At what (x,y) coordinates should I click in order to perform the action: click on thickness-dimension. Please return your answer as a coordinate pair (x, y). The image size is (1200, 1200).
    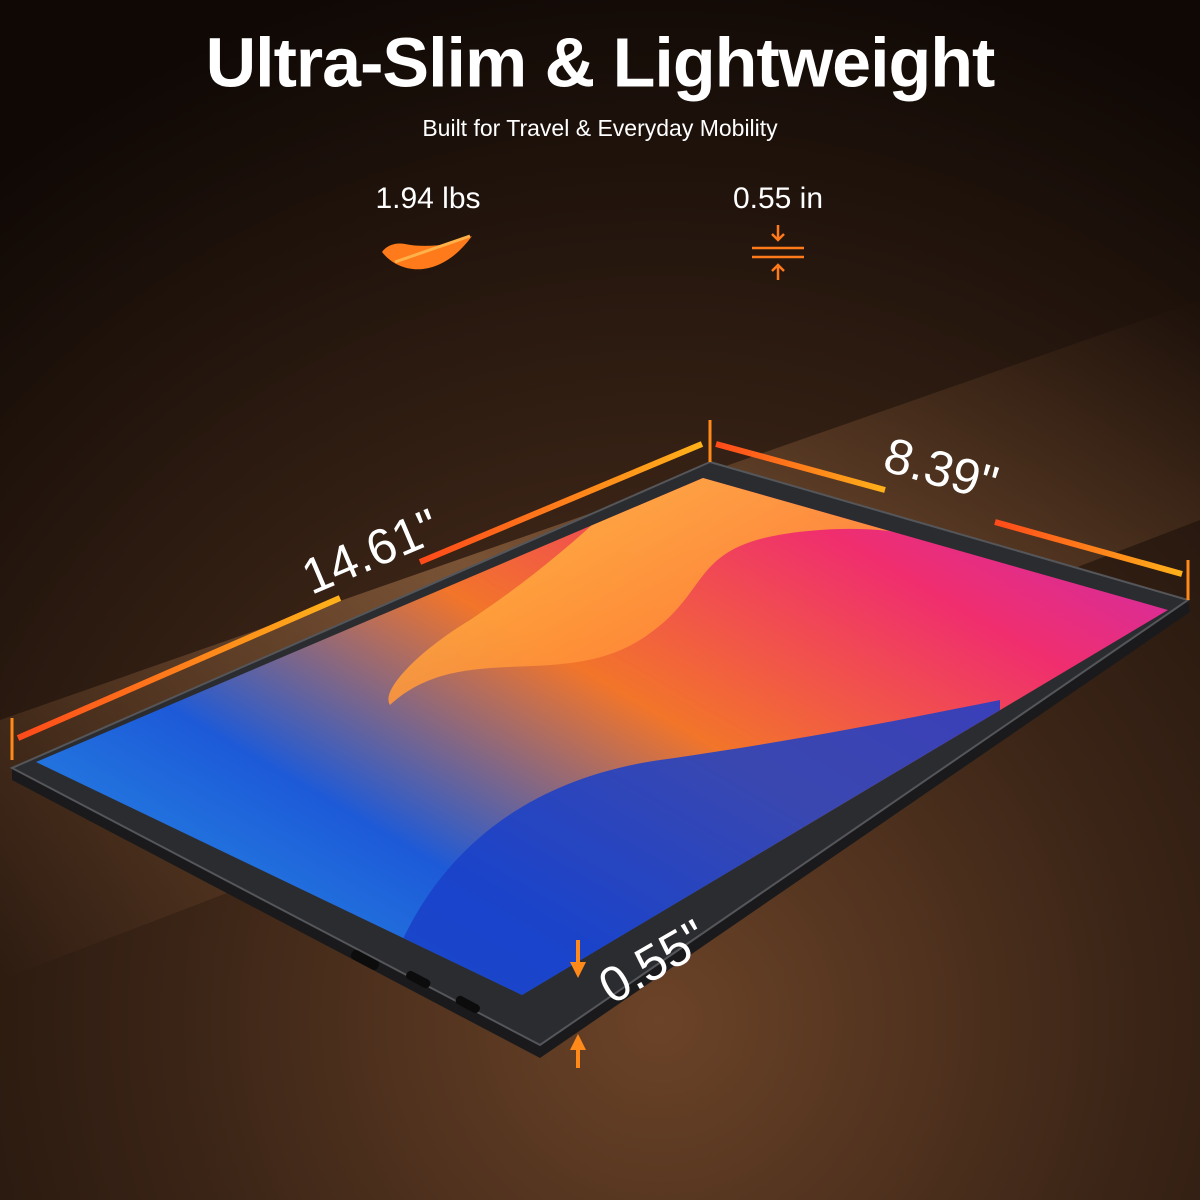
    Looking at the image, I should click on (578, 1004).